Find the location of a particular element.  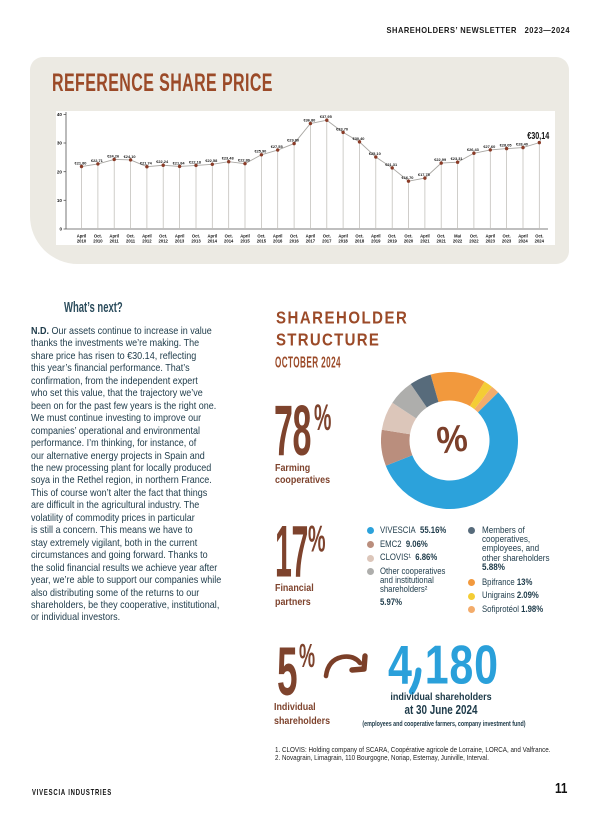

svg-text: €28,40 is located at coordinates (522, 144).